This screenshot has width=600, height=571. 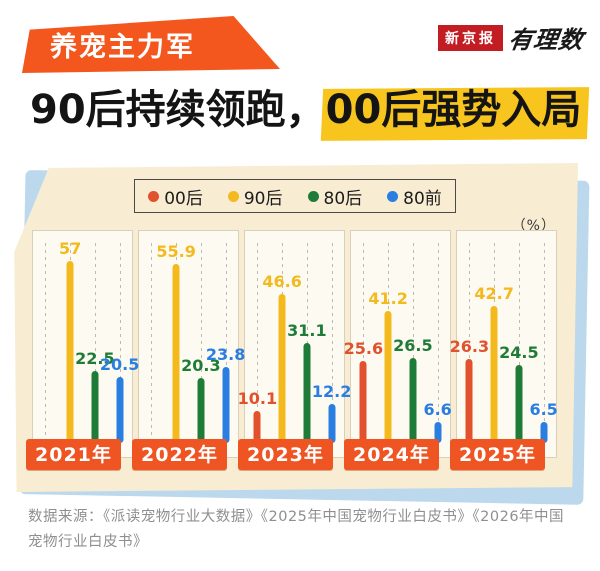 I want to click on bar-80前-2022, so click(x=226, y=404).